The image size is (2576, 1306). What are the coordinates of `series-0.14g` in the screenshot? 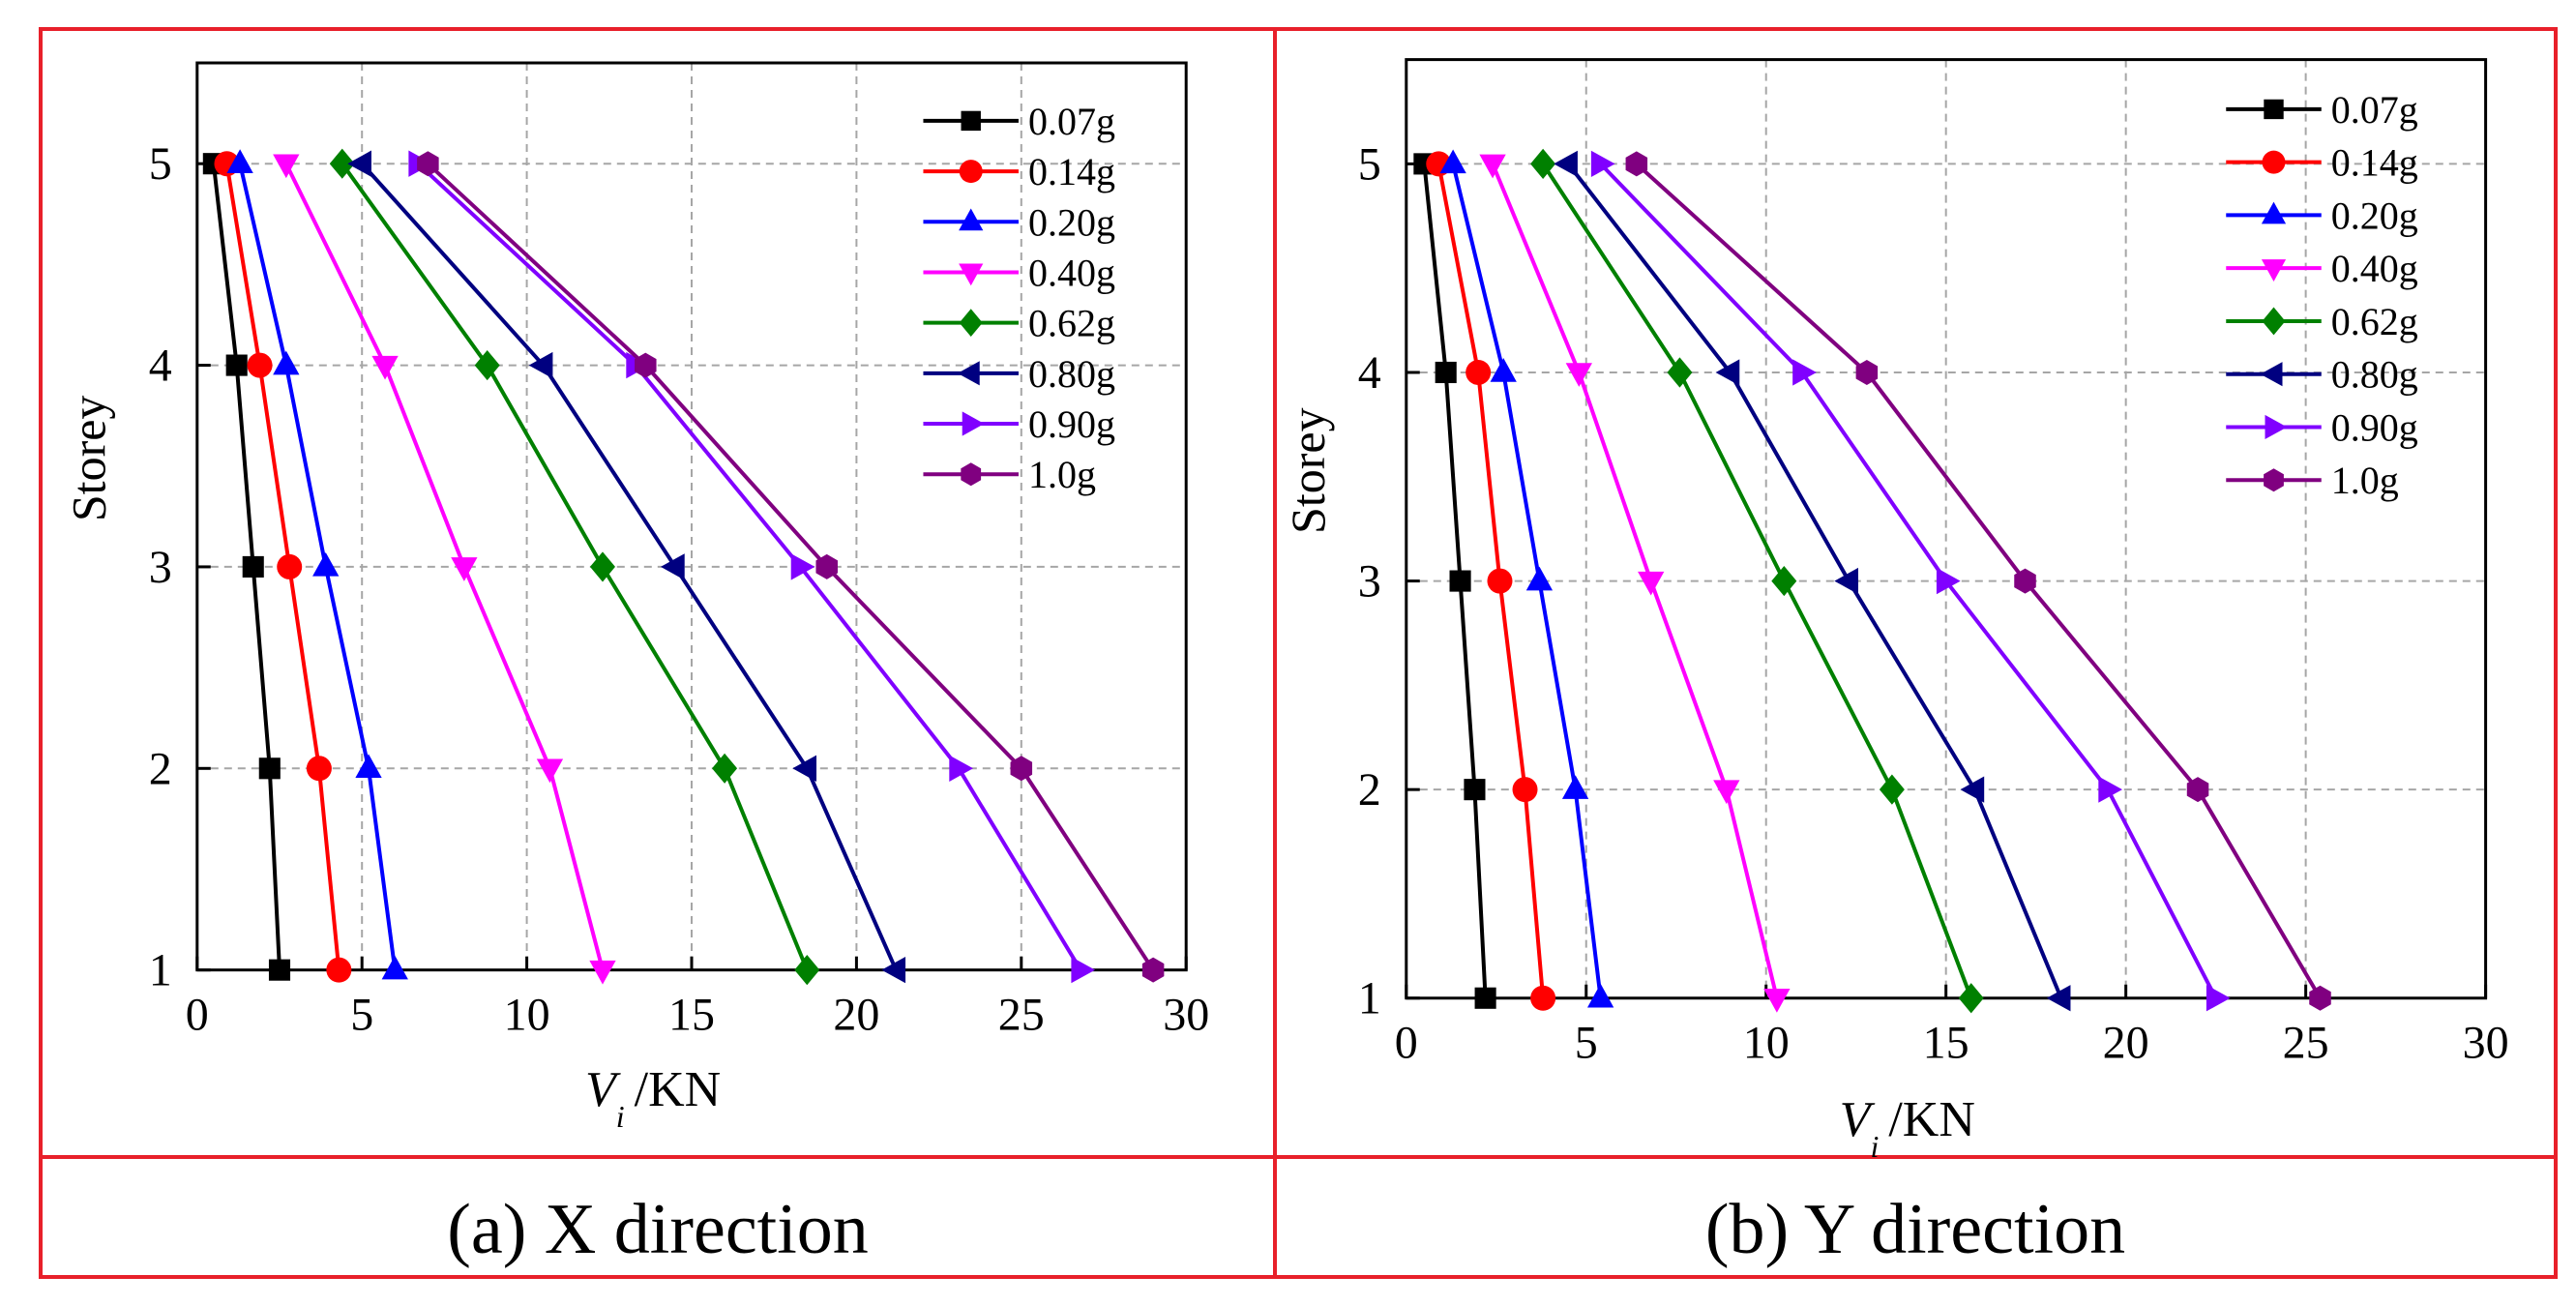 It's located at (1491, 581).